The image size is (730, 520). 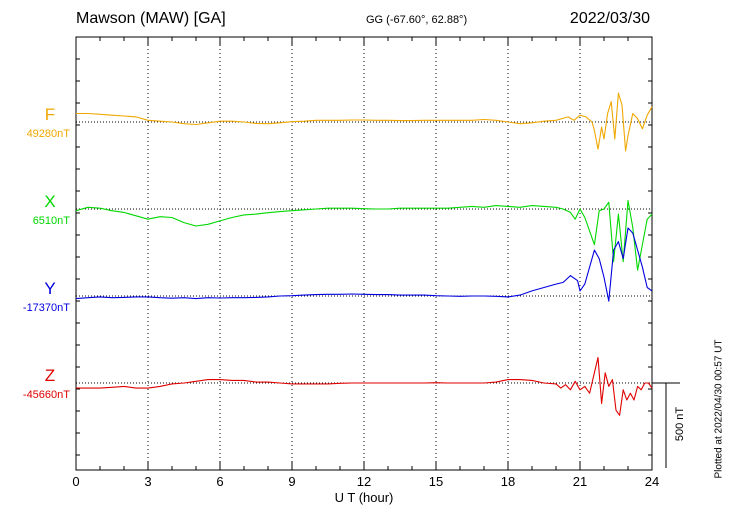 What do you see at coordinates (652, 481) in the screenshot?
I see `x-tick-label: 24` at bounding box center [652, 481].